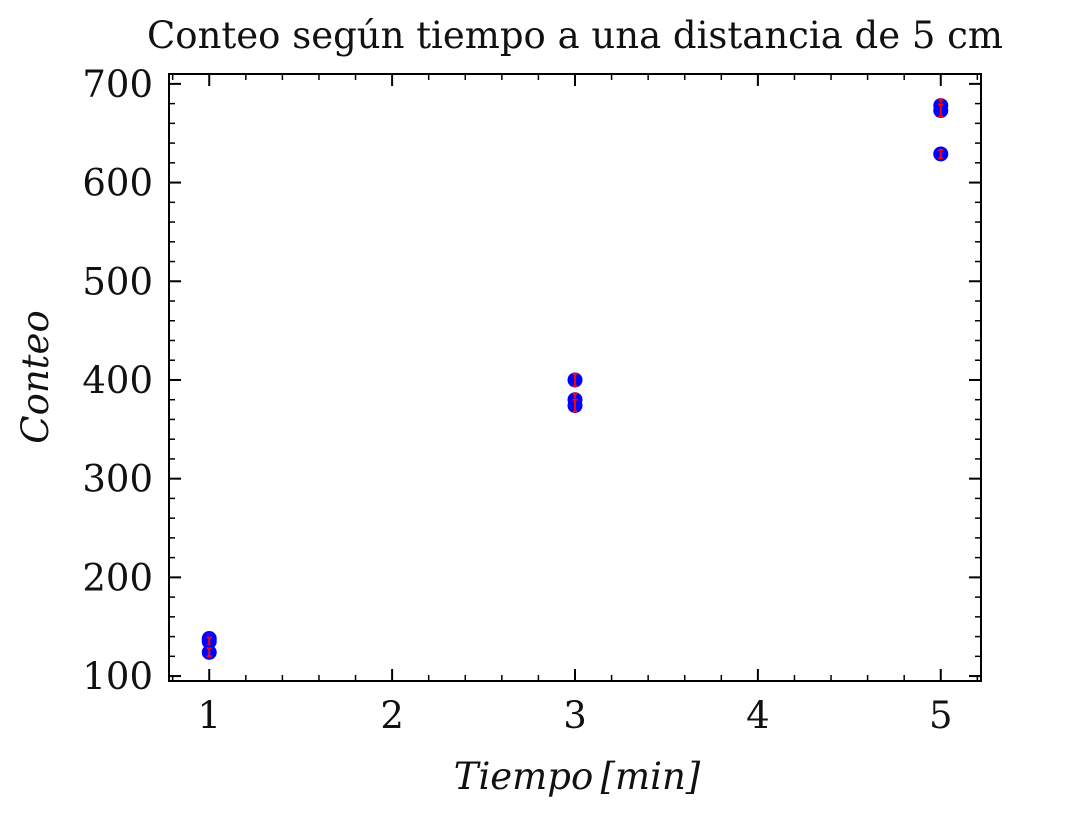  I want to click on x-tick-label: 2, so click(392, 715).